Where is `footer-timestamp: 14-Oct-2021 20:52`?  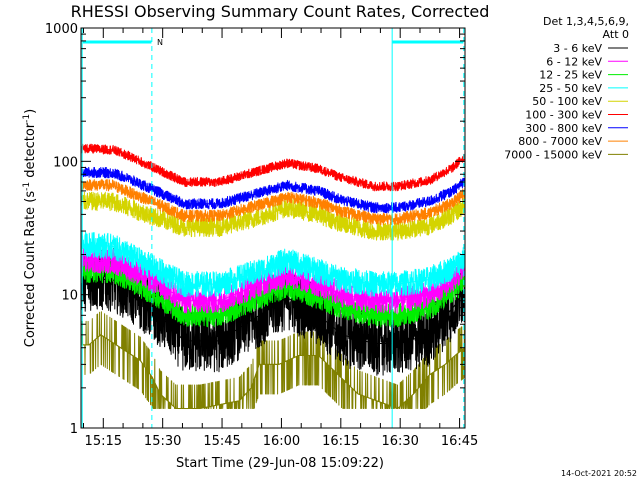
footer-timestamp: 14-Oct-2021 20:52 is located at coordinates (599, 473).